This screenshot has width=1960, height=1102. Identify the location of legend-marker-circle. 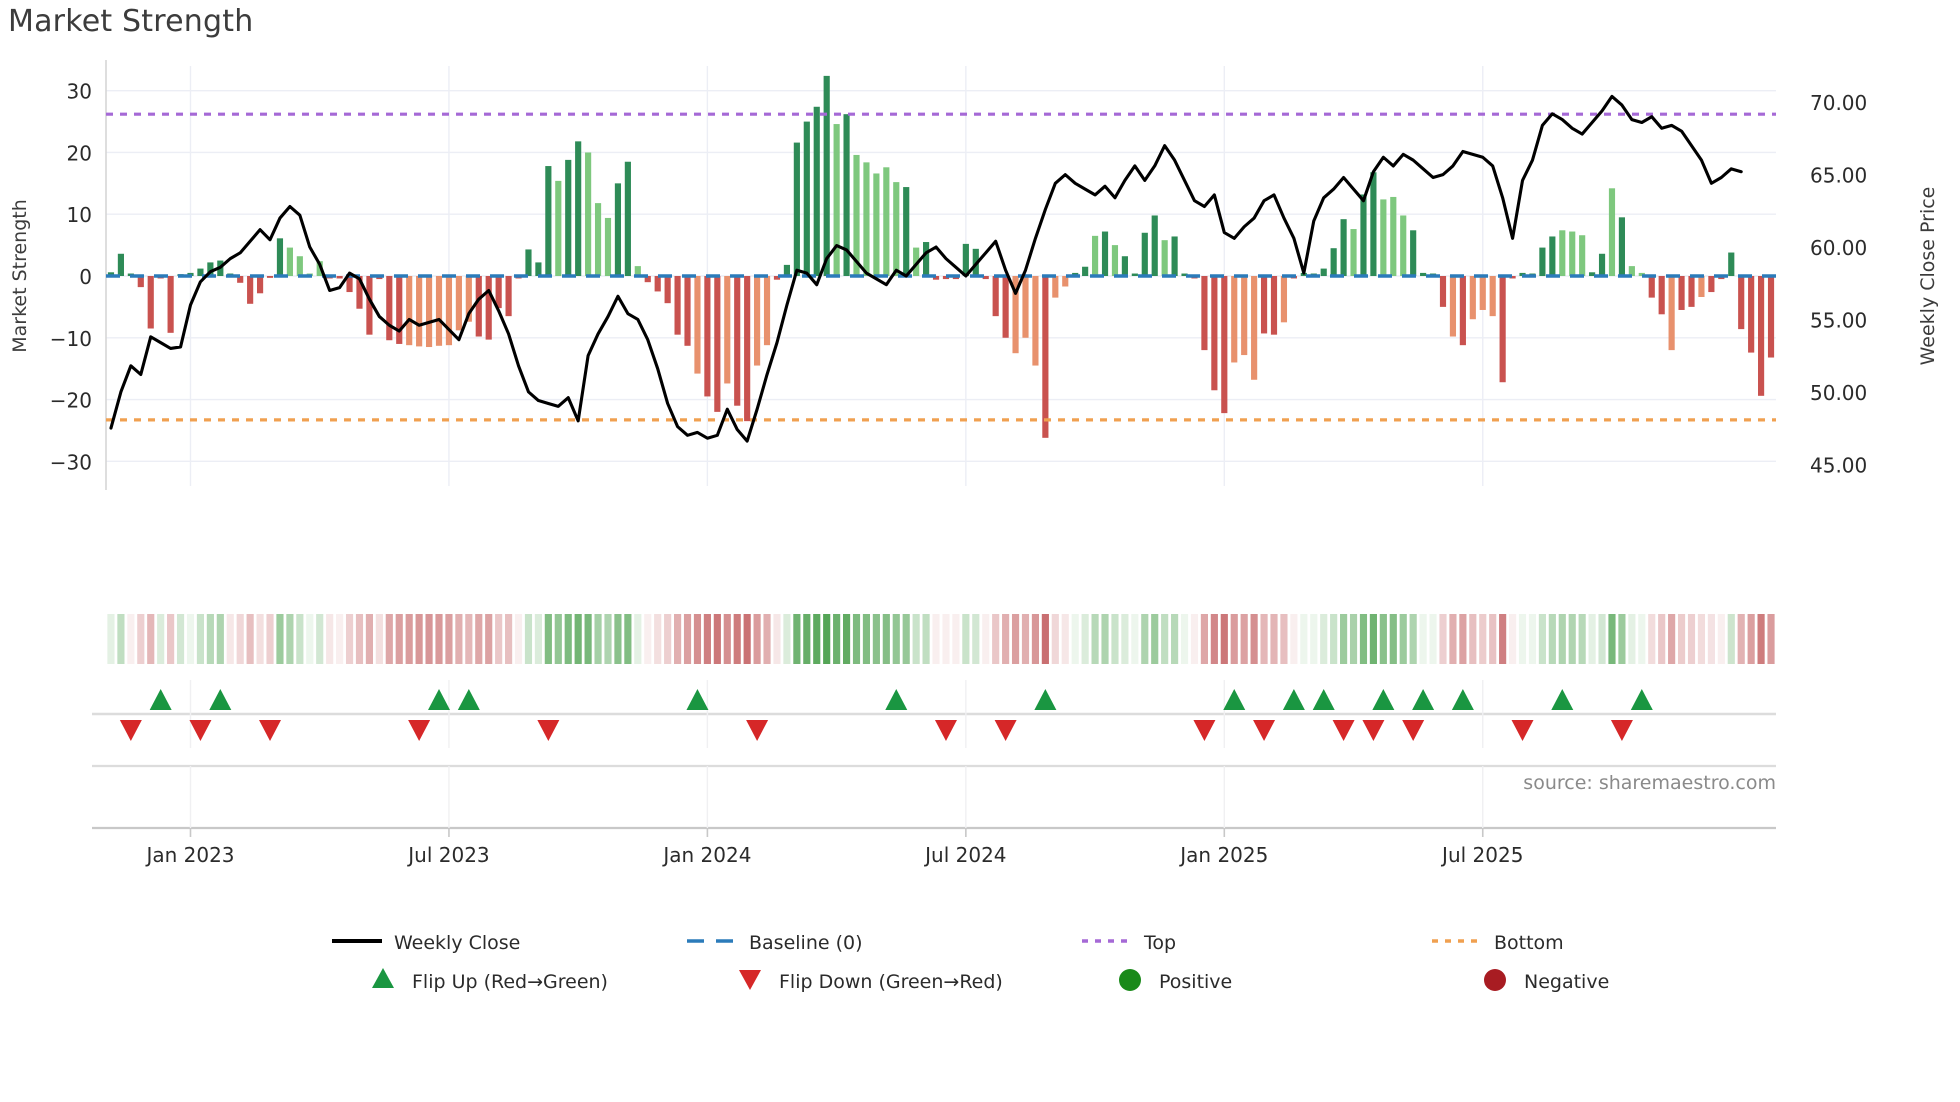
(1495, 980).